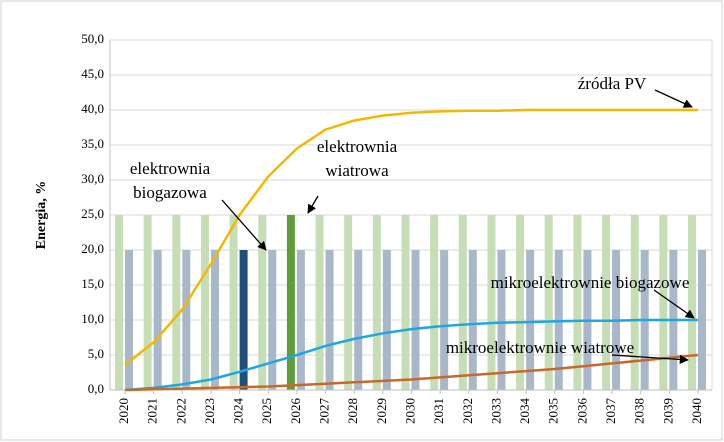 The width and height of the screenshot is (724, 442). What do you see at coordinates (381, 411) in the screenshot?
I see `x-tick-label: 2029` at bounding box center [381, 411].